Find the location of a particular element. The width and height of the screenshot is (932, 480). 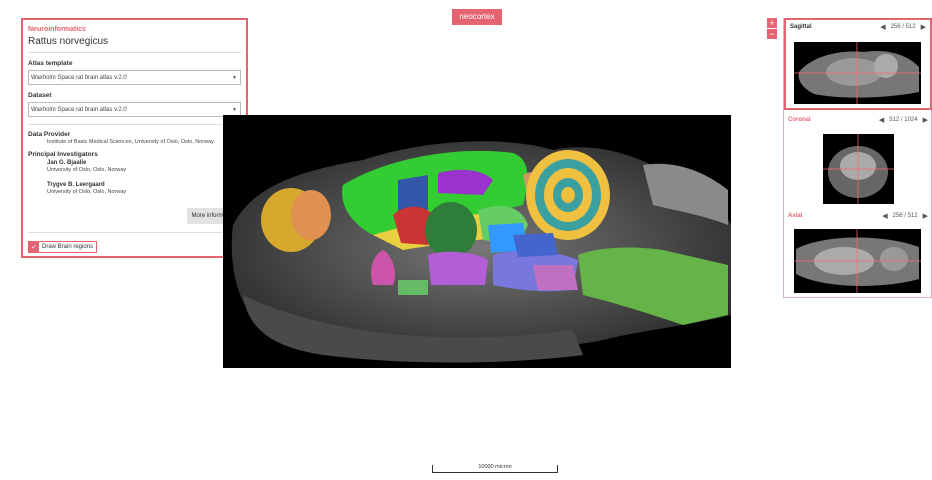

atlas-template-value: Waxholm Space rat brain atlas v.2.0 is located at coordinates (79, 78).